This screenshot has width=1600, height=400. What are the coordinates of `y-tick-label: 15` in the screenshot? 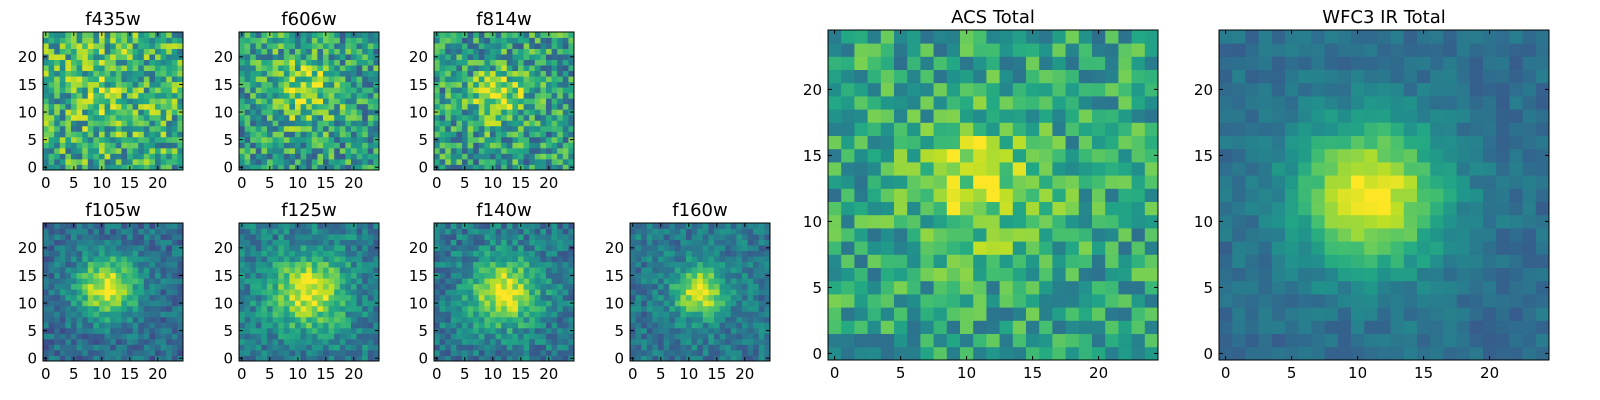 It's located at (418, 276).